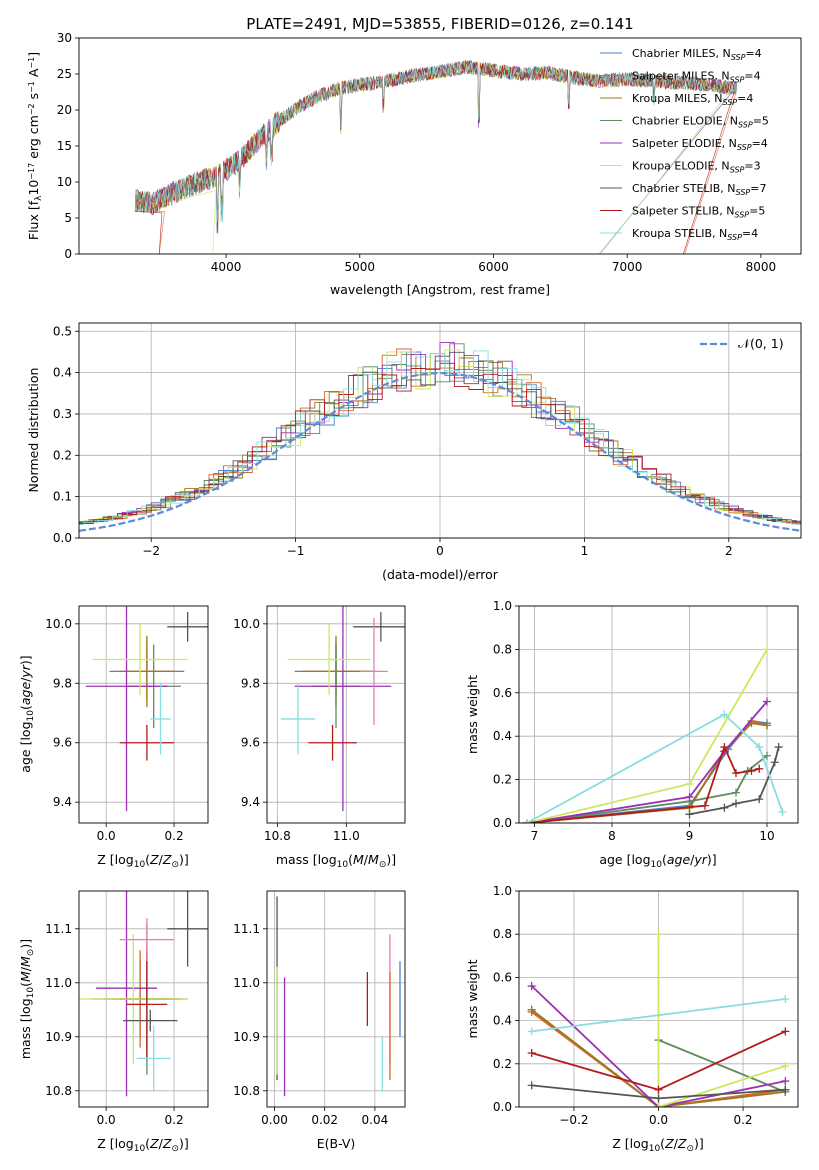 The image size is (819, 1170). Describe the element at coordinates (277, 836) in the screenshot. I see `x-tick-label: 10.8` at that location.